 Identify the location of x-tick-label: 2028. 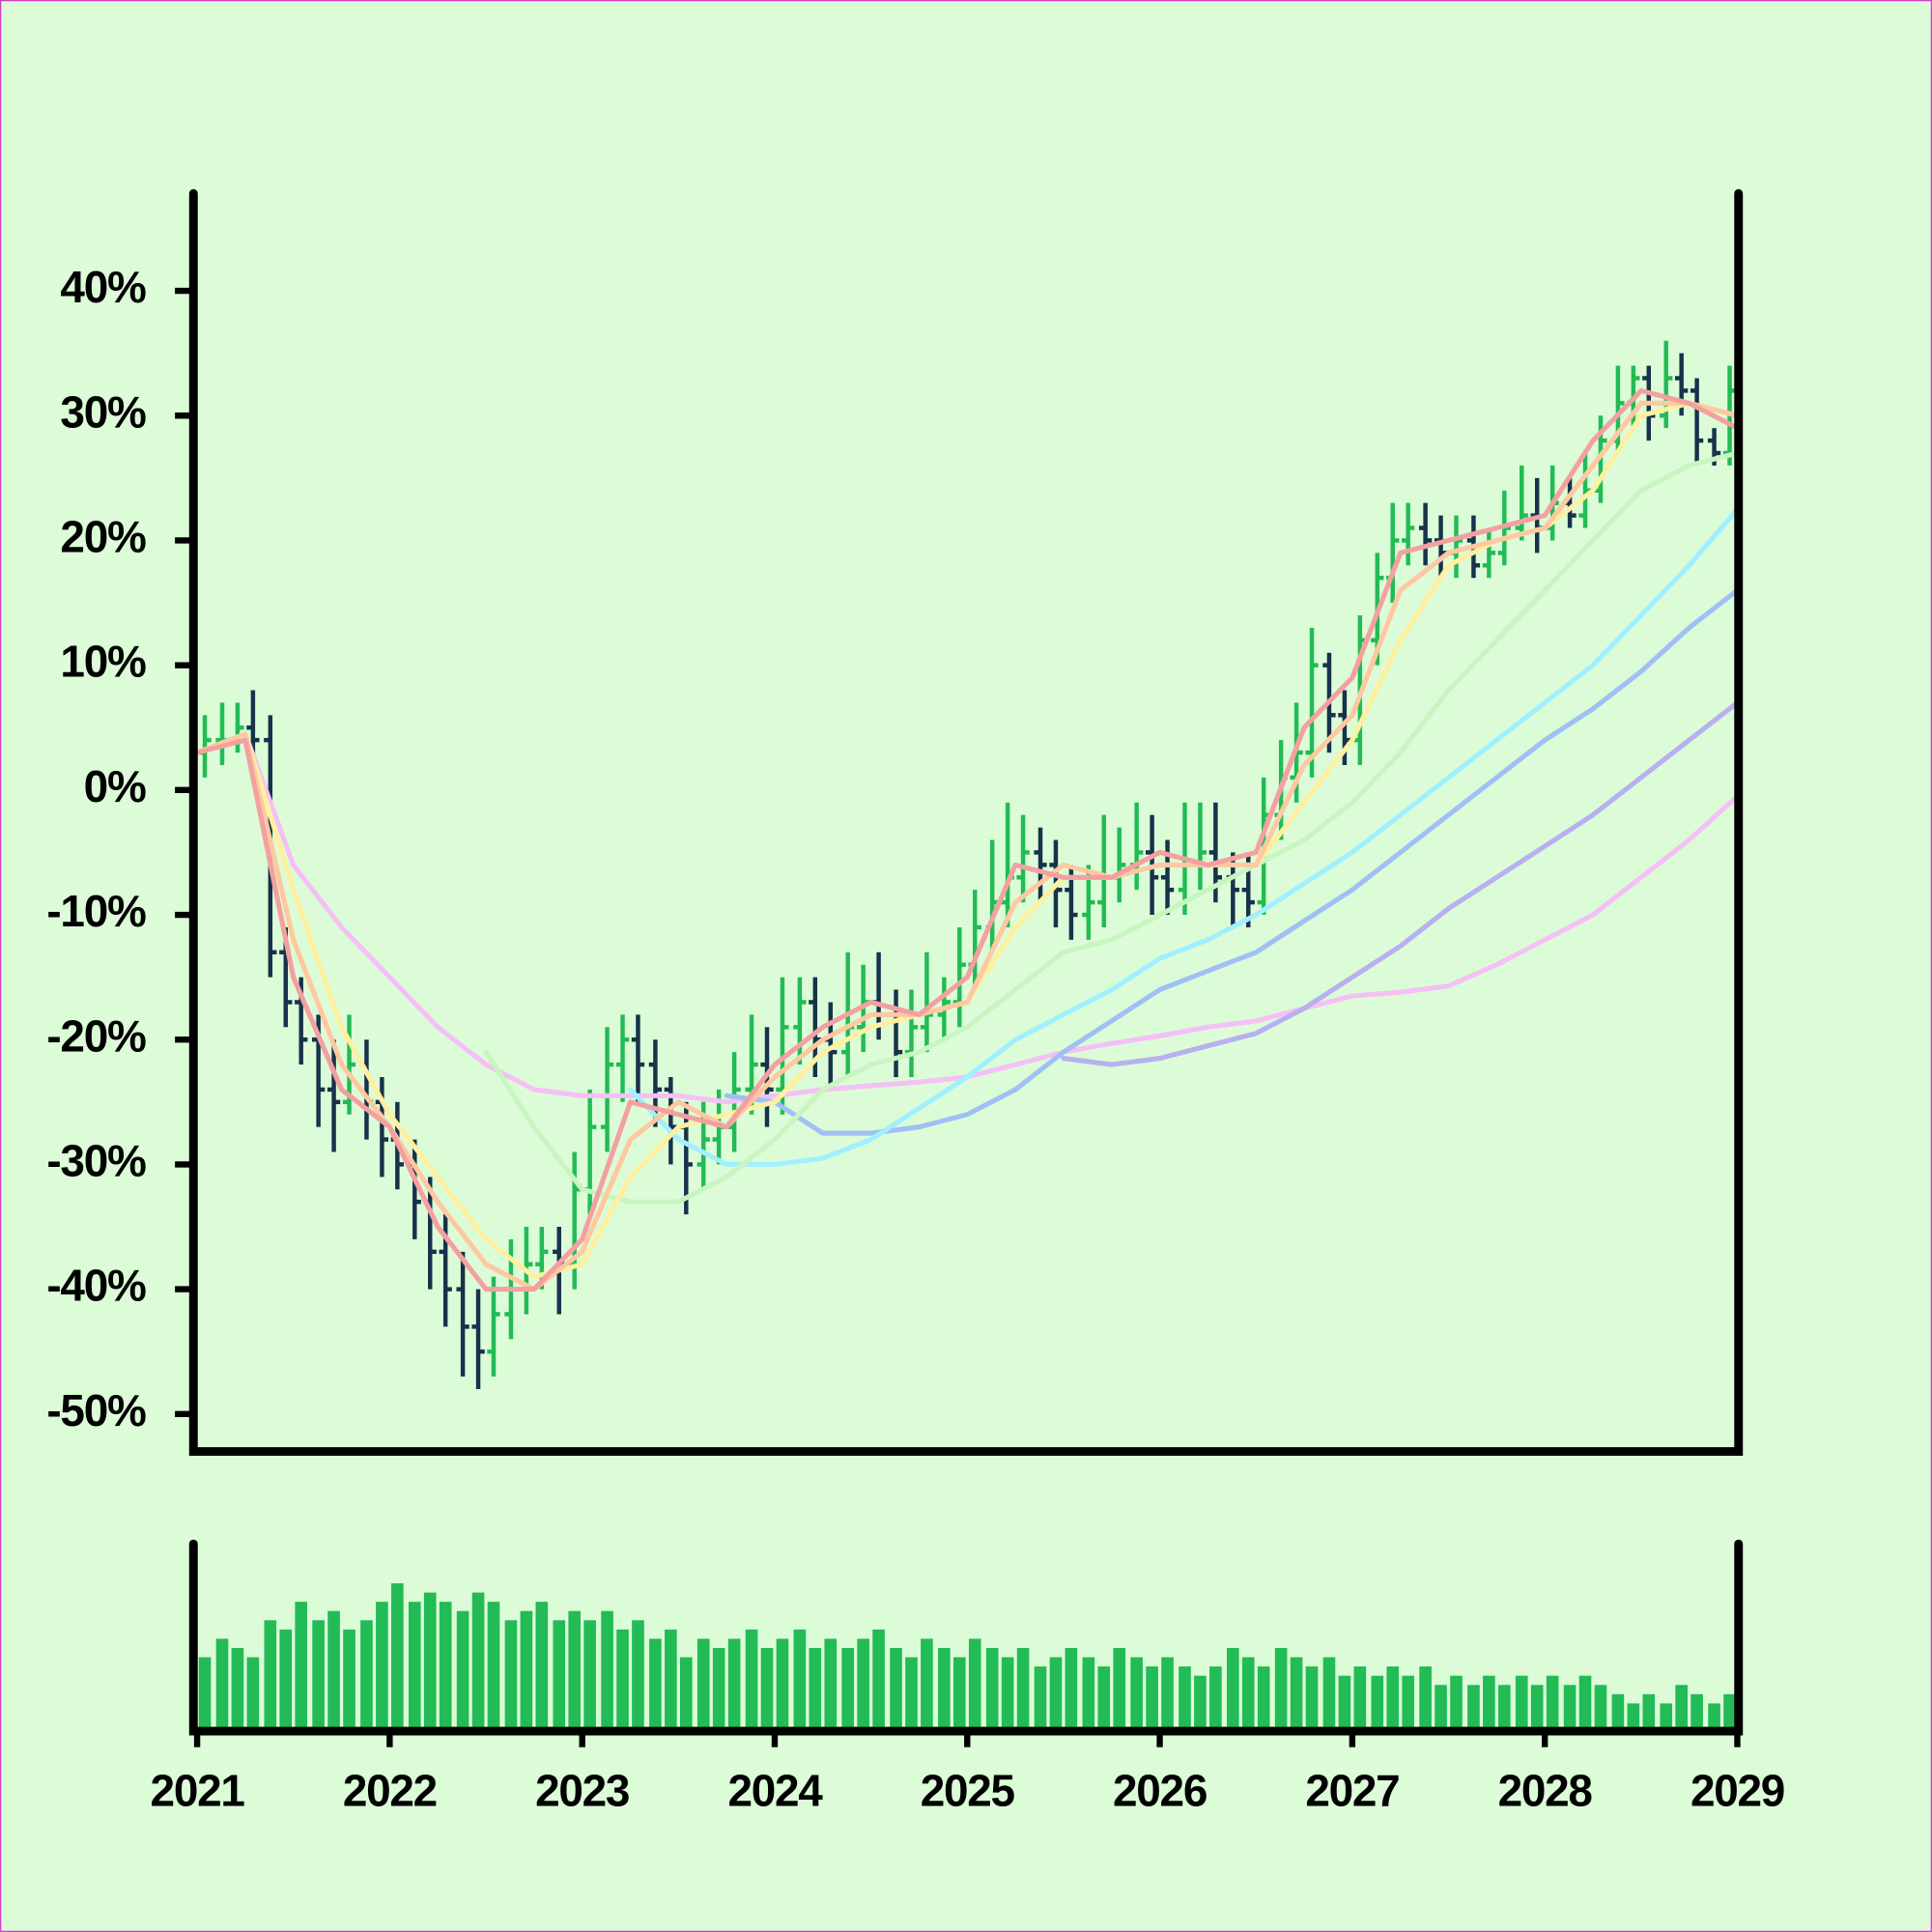
(1545, 1790).